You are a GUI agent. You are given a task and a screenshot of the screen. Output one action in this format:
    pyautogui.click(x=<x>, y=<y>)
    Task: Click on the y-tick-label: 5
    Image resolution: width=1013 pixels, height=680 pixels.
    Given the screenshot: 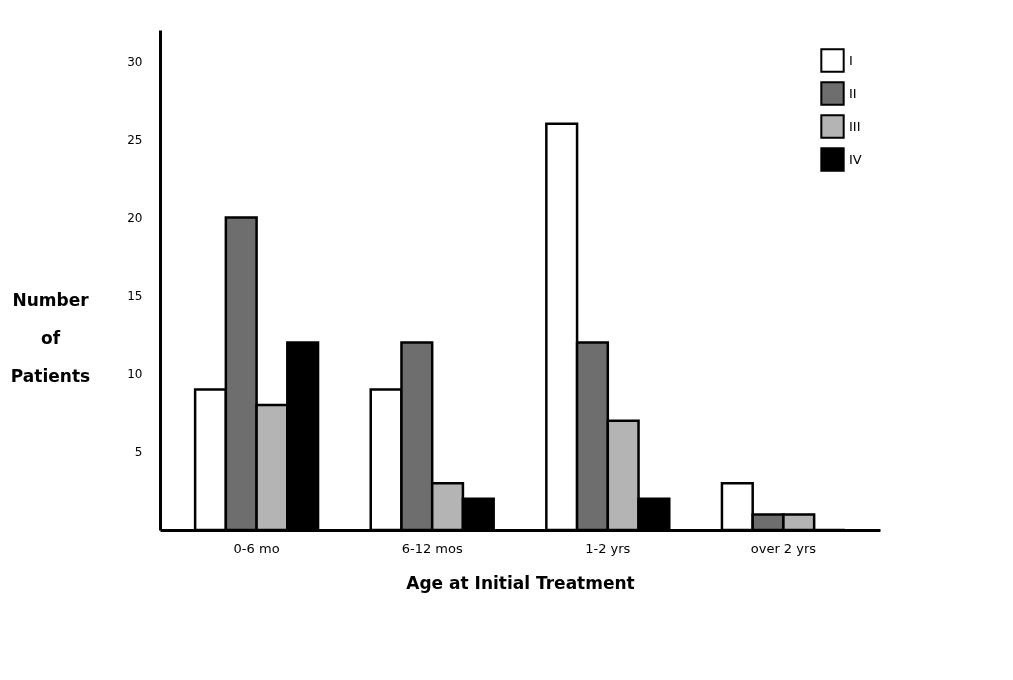 What is the action you would take?
    pyautogui.click(x=138, y=452)
    